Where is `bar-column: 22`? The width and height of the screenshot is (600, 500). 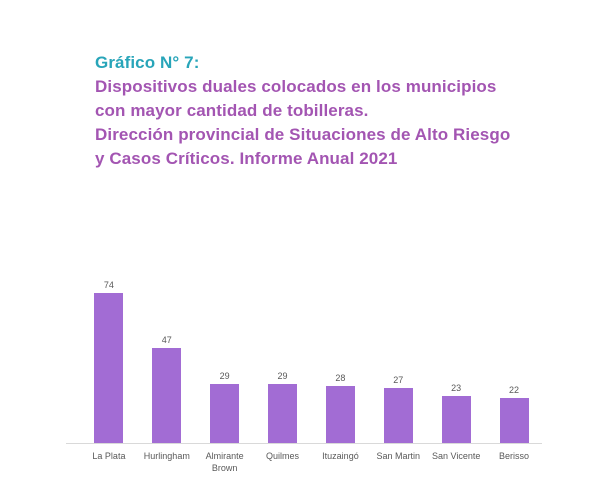
bar-column: 22 is located at coordinates (514, 414).